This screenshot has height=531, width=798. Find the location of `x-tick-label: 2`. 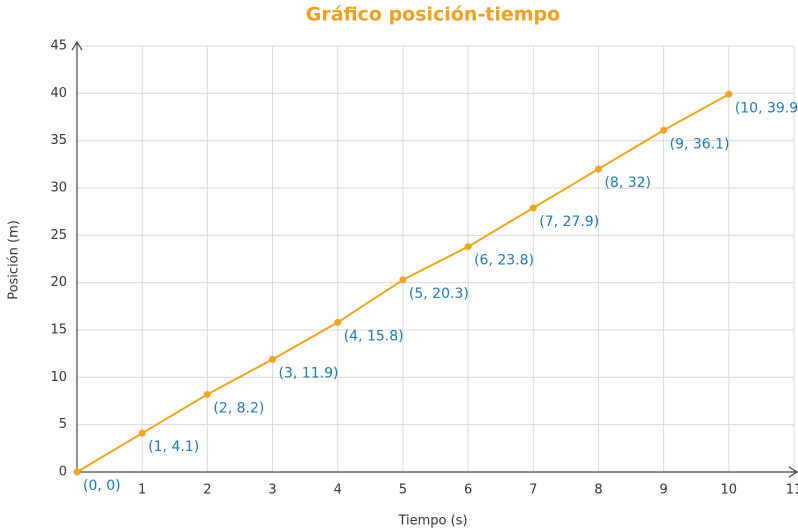

x-tick-label: 2 is located at coordinates (207, 490).